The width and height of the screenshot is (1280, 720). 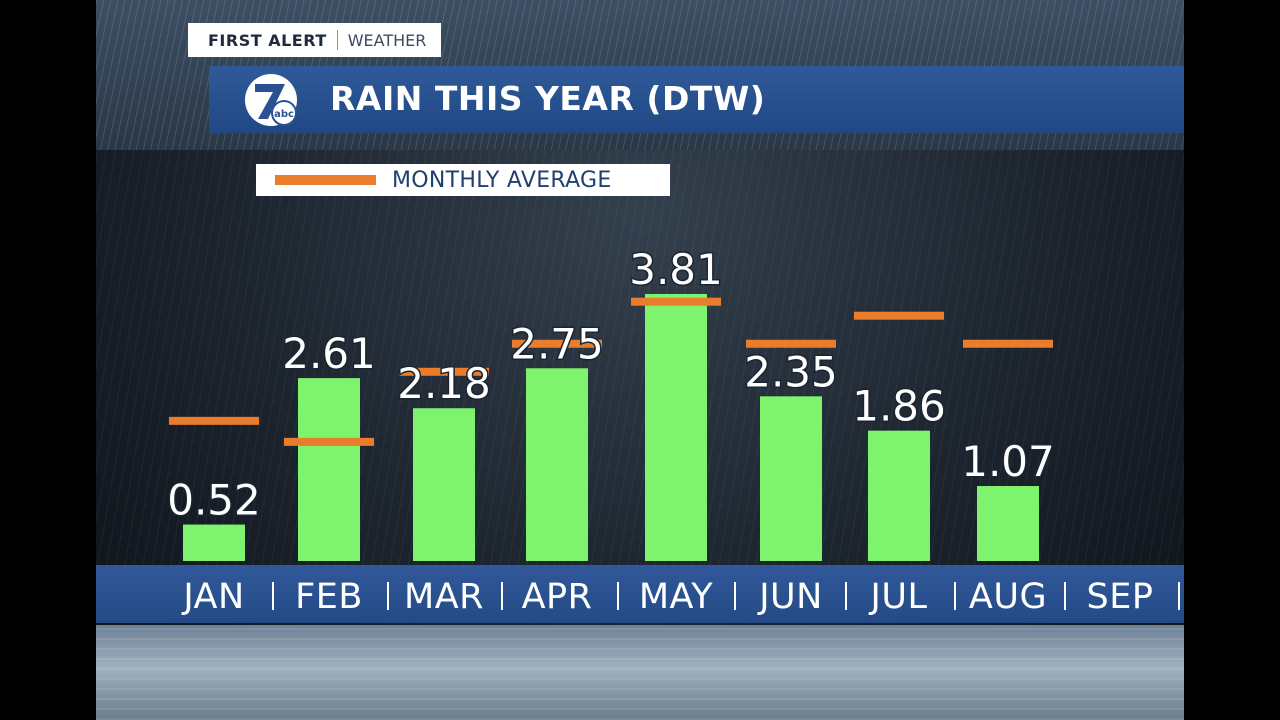 I want to click on right-letterbox, so click(x=1232, y=360).